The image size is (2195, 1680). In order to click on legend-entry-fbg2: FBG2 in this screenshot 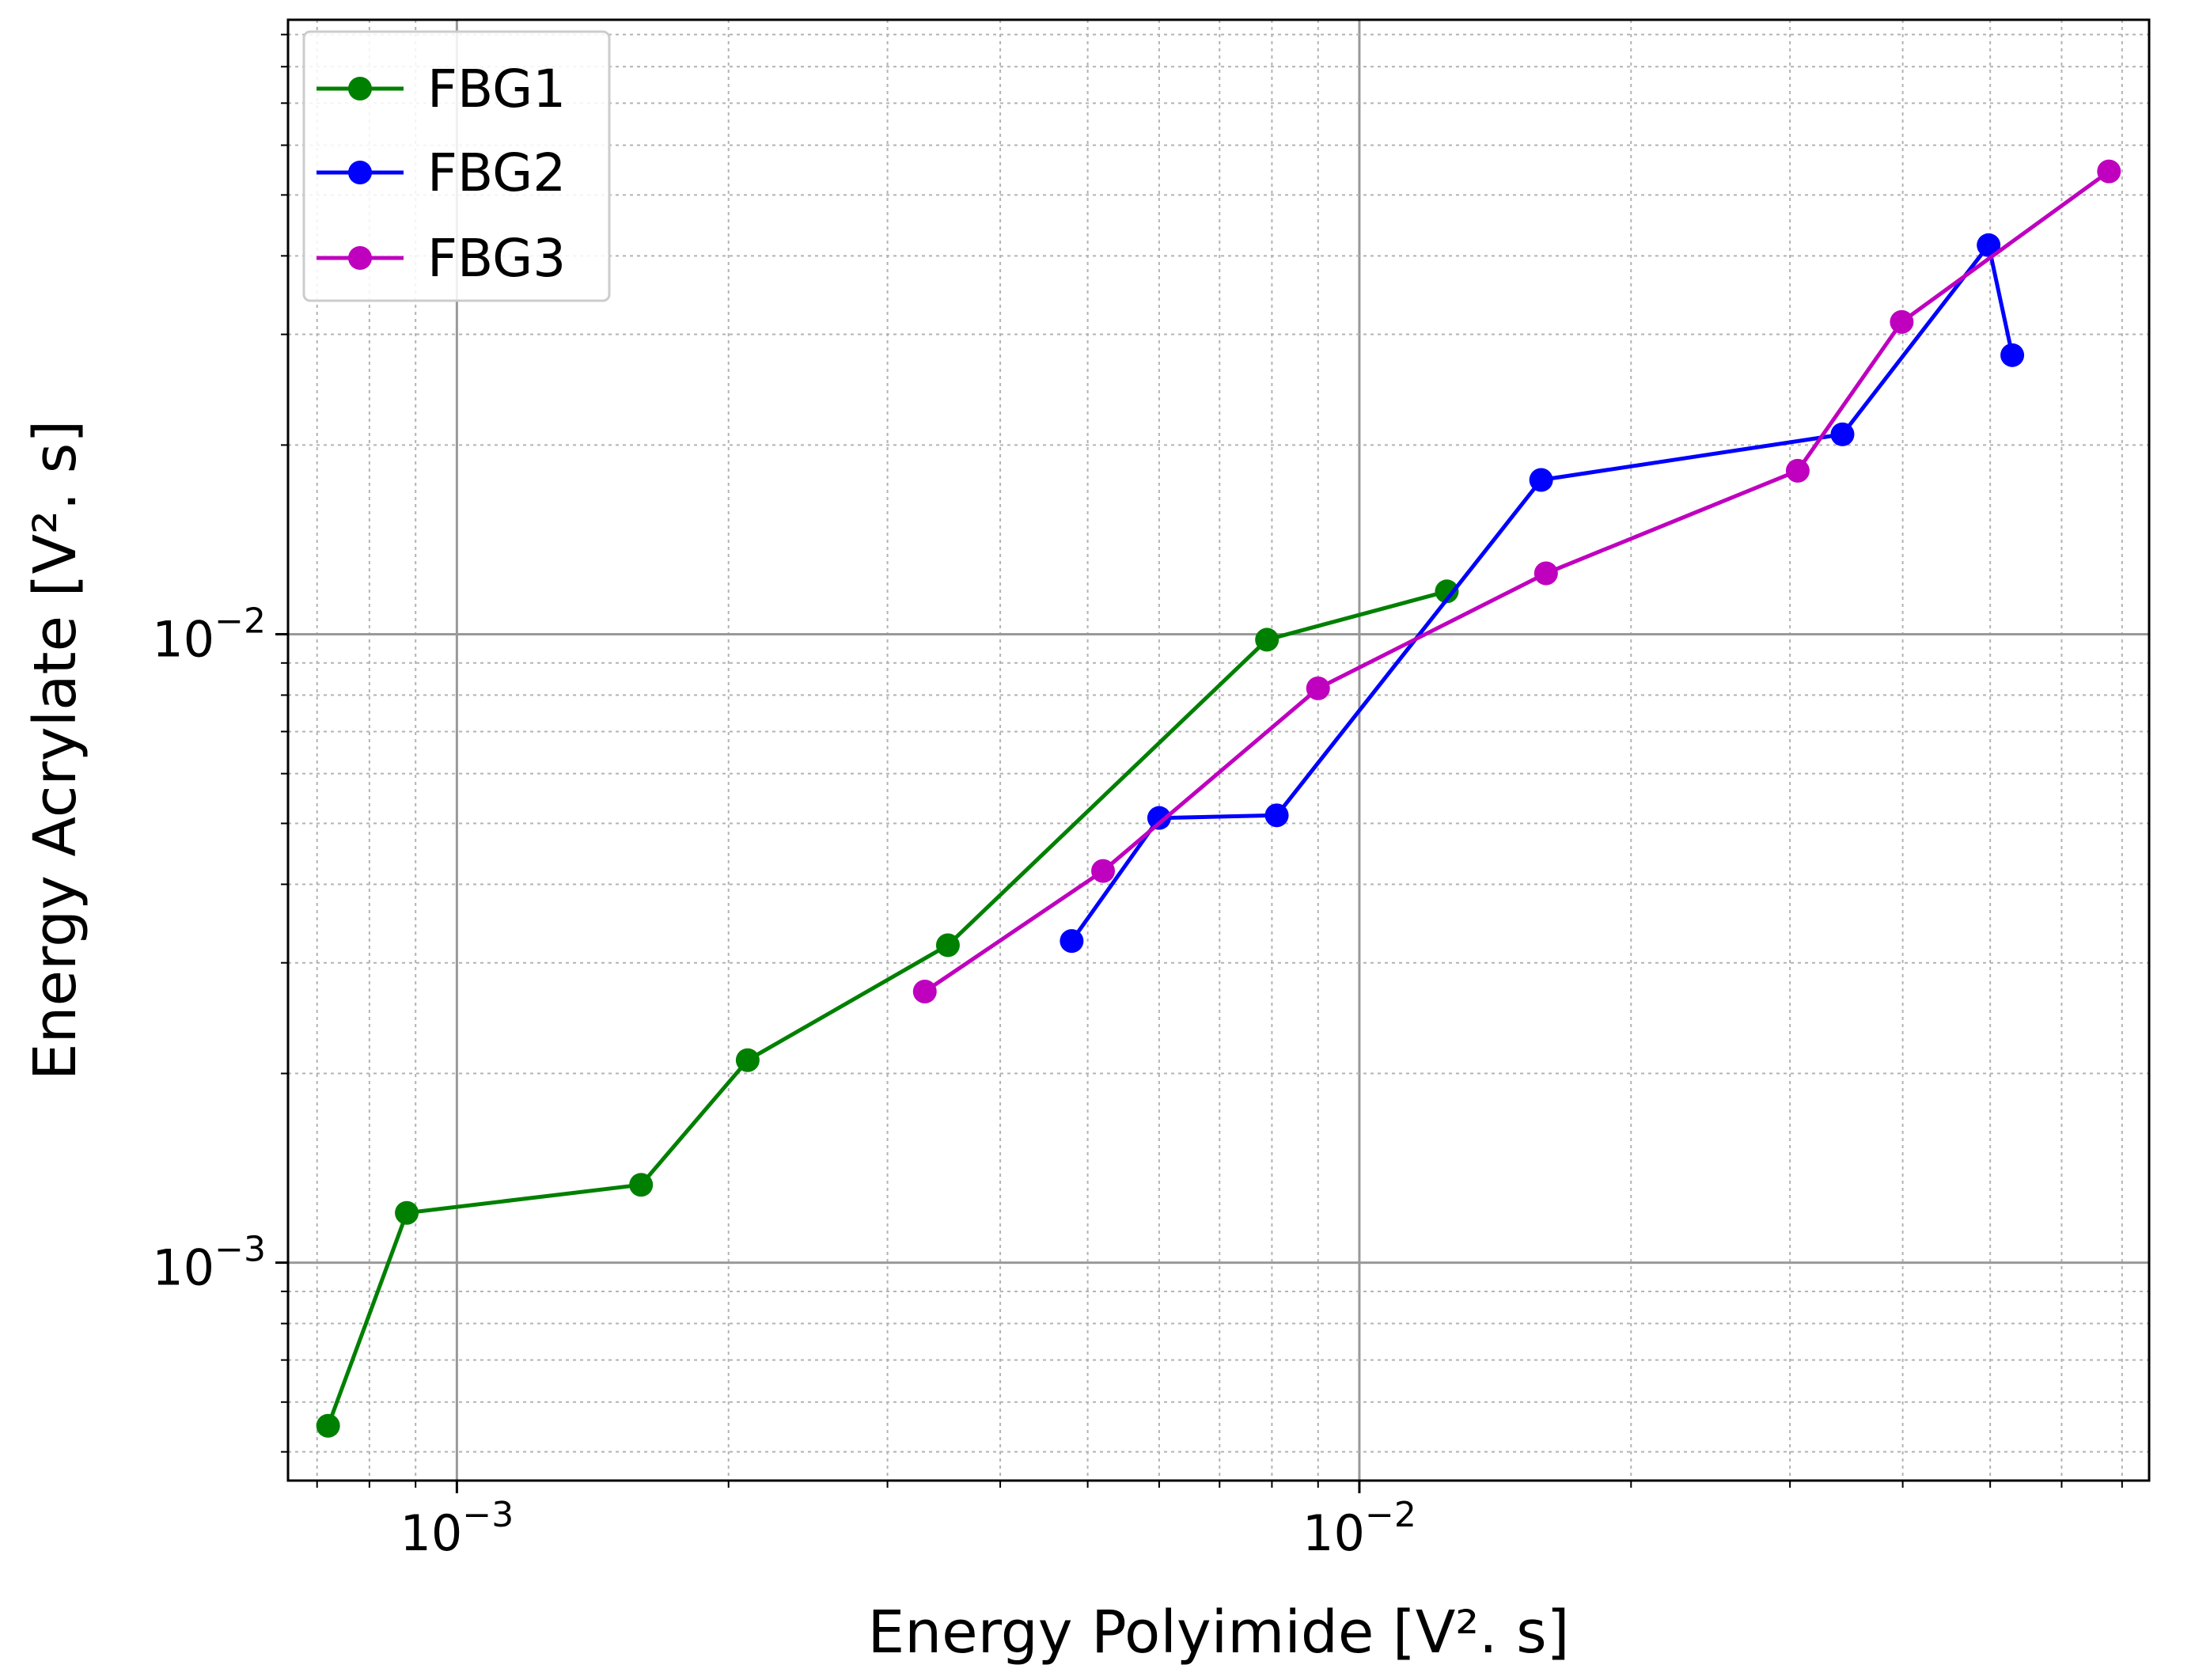, I will do `click(441, 172)`.